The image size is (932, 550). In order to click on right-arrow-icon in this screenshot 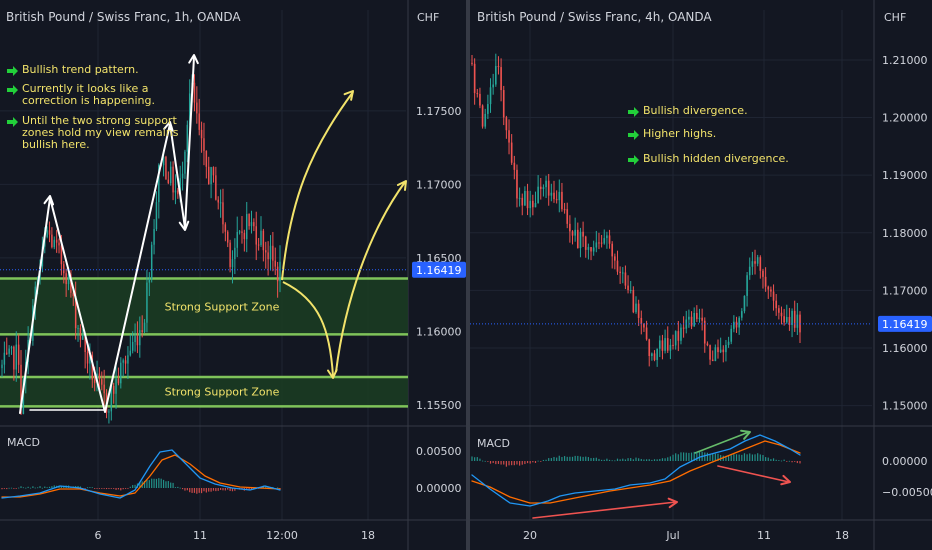, I will do `click(12, 71)`.